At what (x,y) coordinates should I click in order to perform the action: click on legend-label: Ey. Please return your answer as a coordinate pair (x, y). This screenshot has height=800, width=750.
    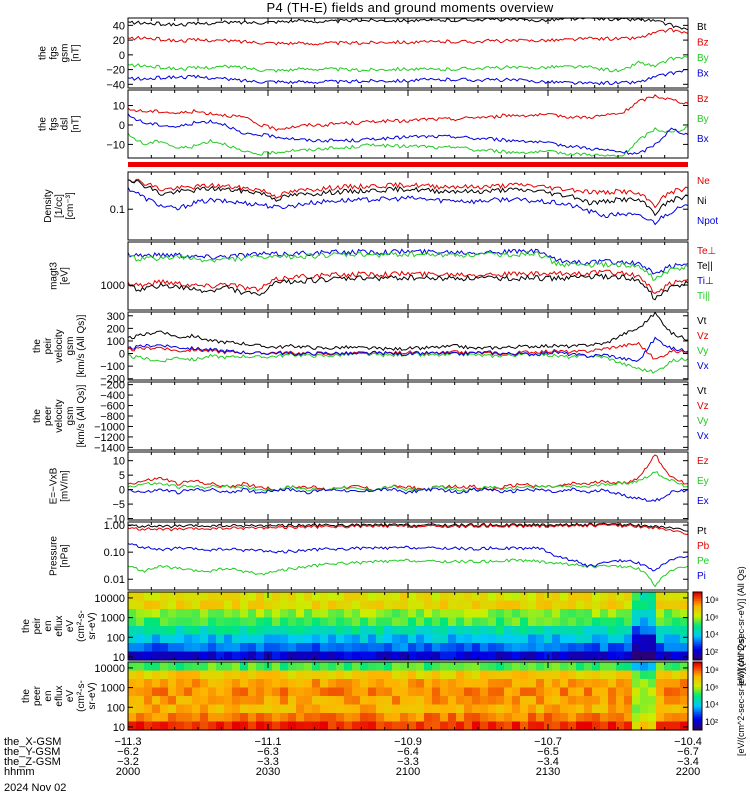
    Looking at the image, I should click on (703, 481).